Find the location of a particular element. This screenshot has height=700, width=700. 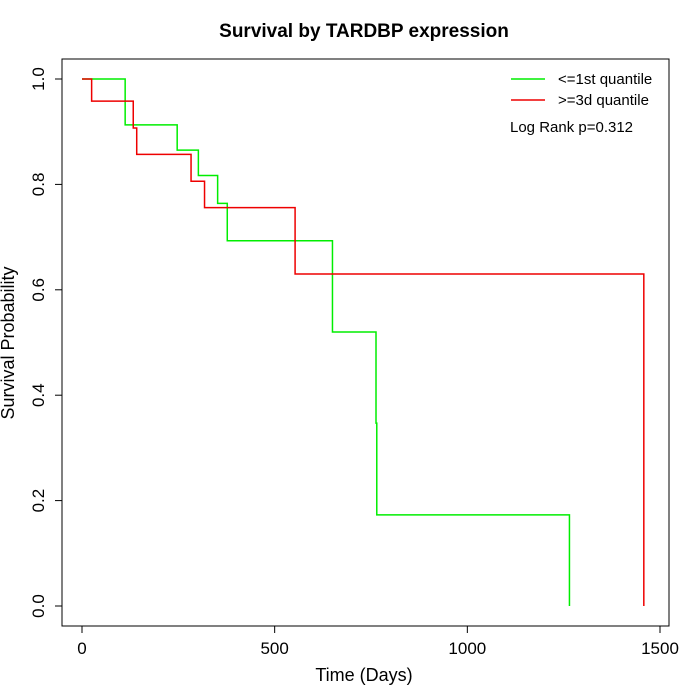

y-tick-label: 0.0 is located at coordinates (38, 606).